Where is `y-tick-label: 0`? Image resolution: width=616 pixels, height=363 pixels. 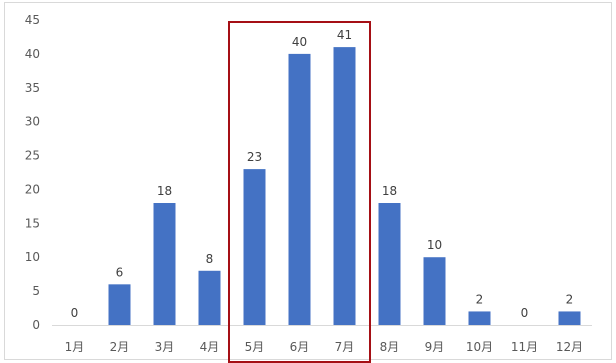
y-tick-label: 0 is located at coordinates (36, 325).